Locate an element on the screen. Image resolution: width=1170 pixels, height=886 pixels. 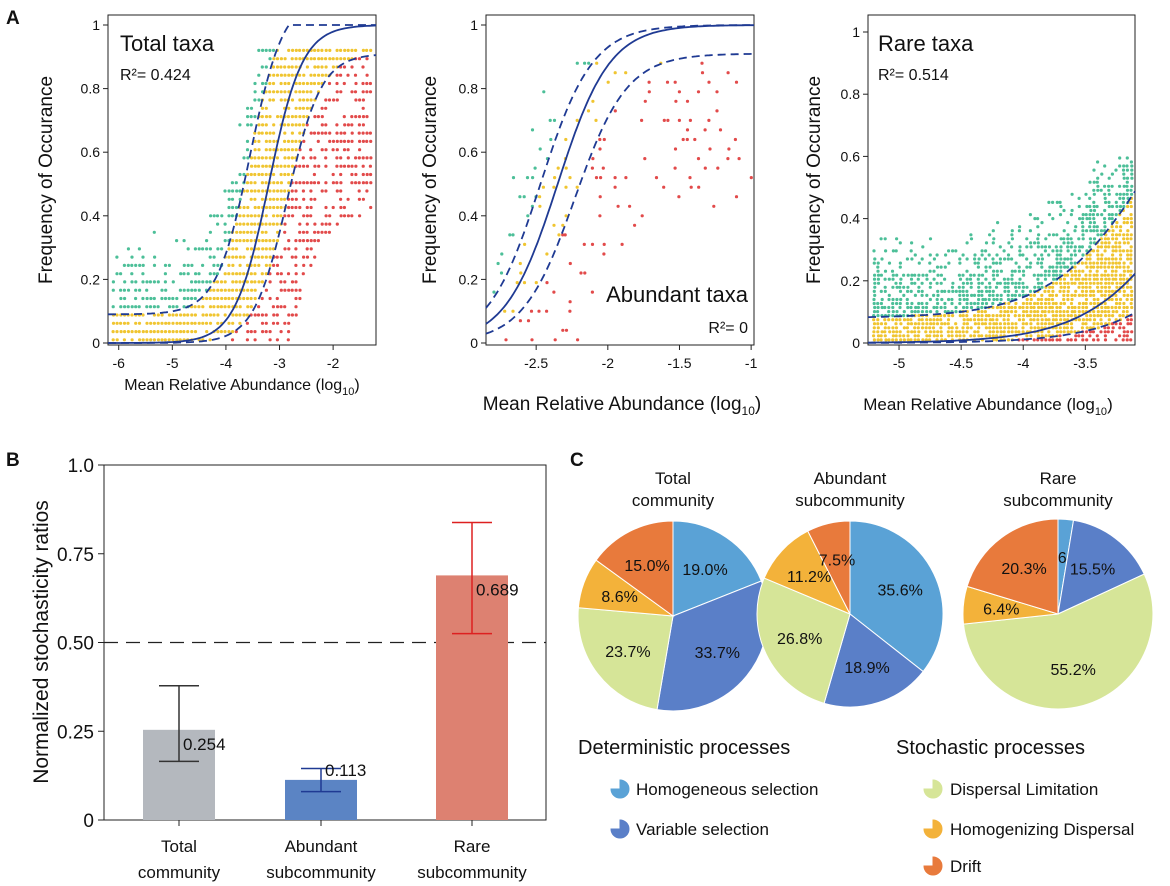
pie-title: Total is located at coordinates (673, 478).